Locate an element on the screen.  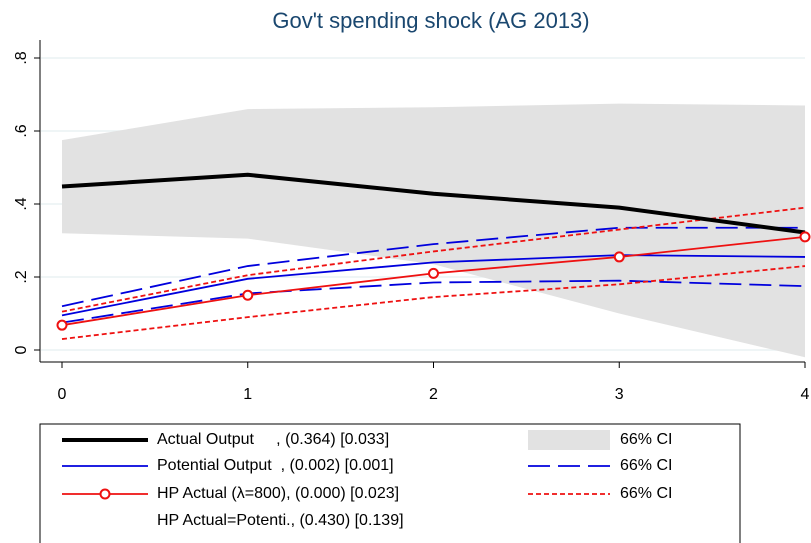
x-tick-label: 2 is located at coordinates (433, 394).